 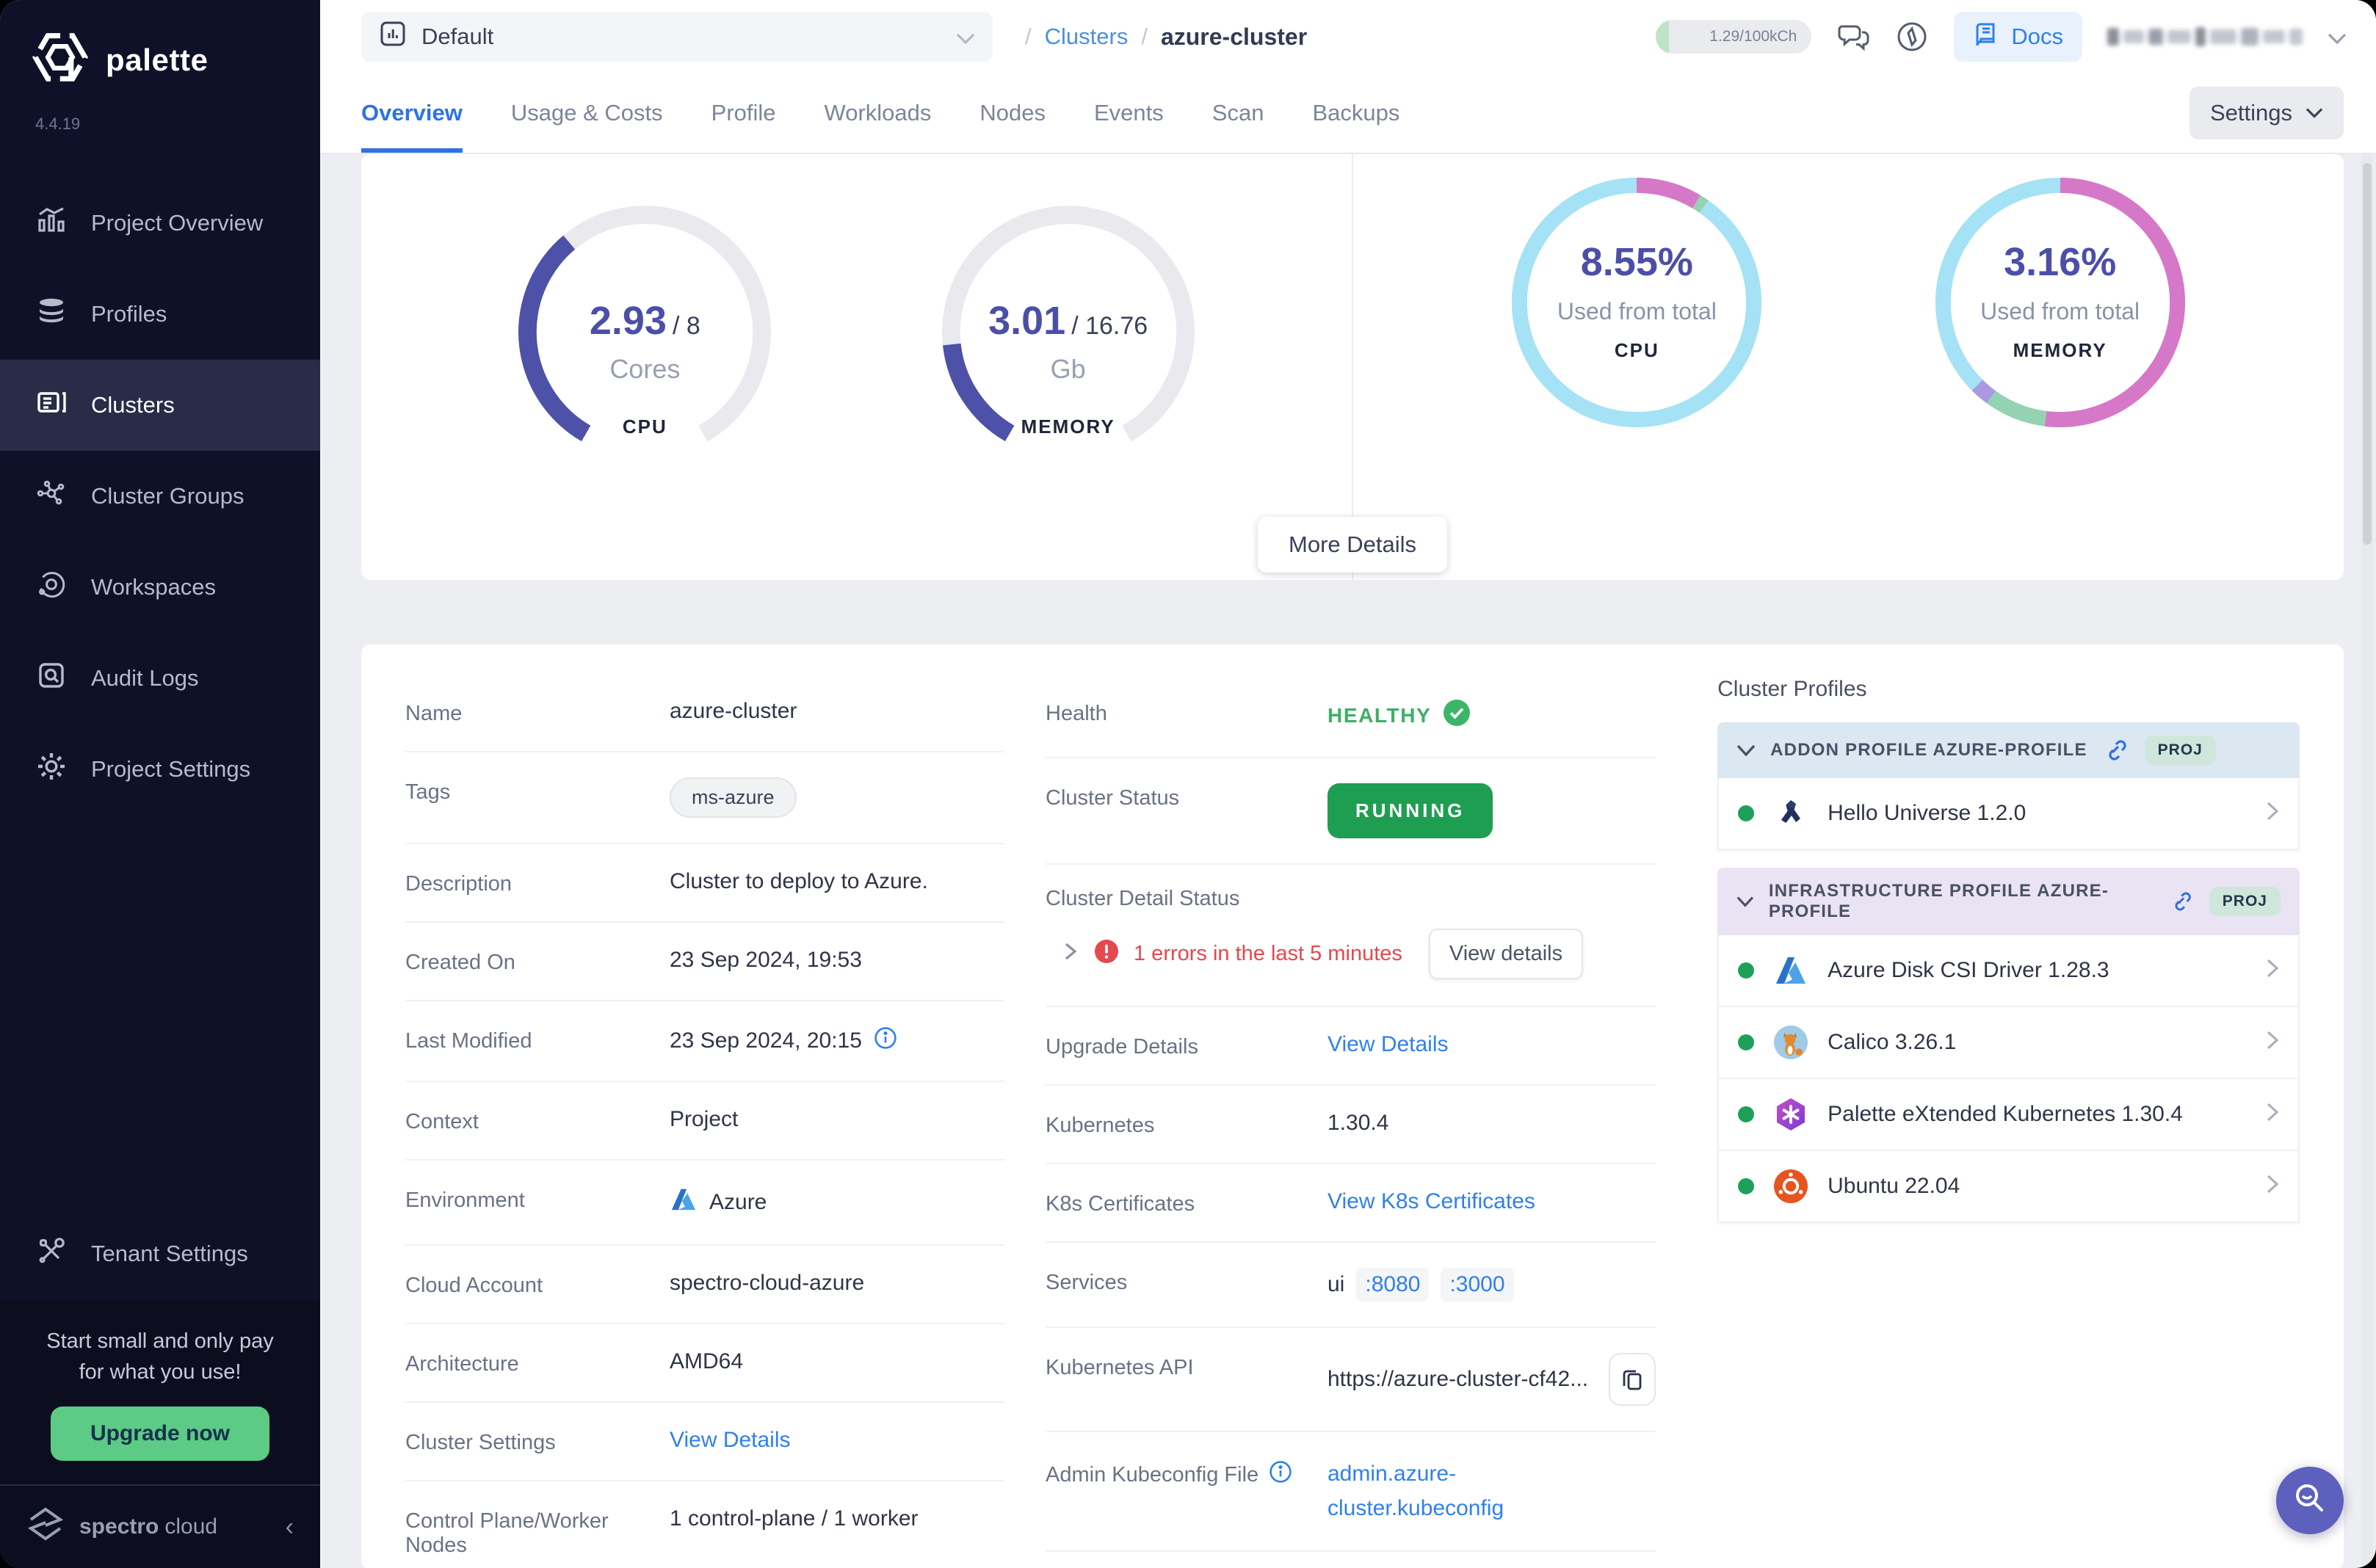 I want to click on row-created-on: Created On 23 Sep 2024, 19:53, so click(x=705, y=962).